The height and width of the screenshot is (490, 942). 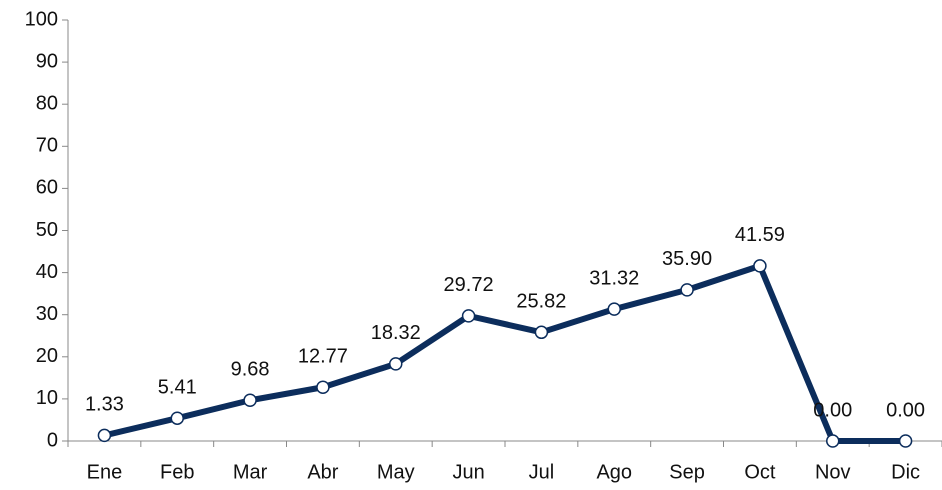 What do you see at coordinates (396, 472) in the screenshot?
I see `x-tick-label: May` at bounding box center [396, 472].